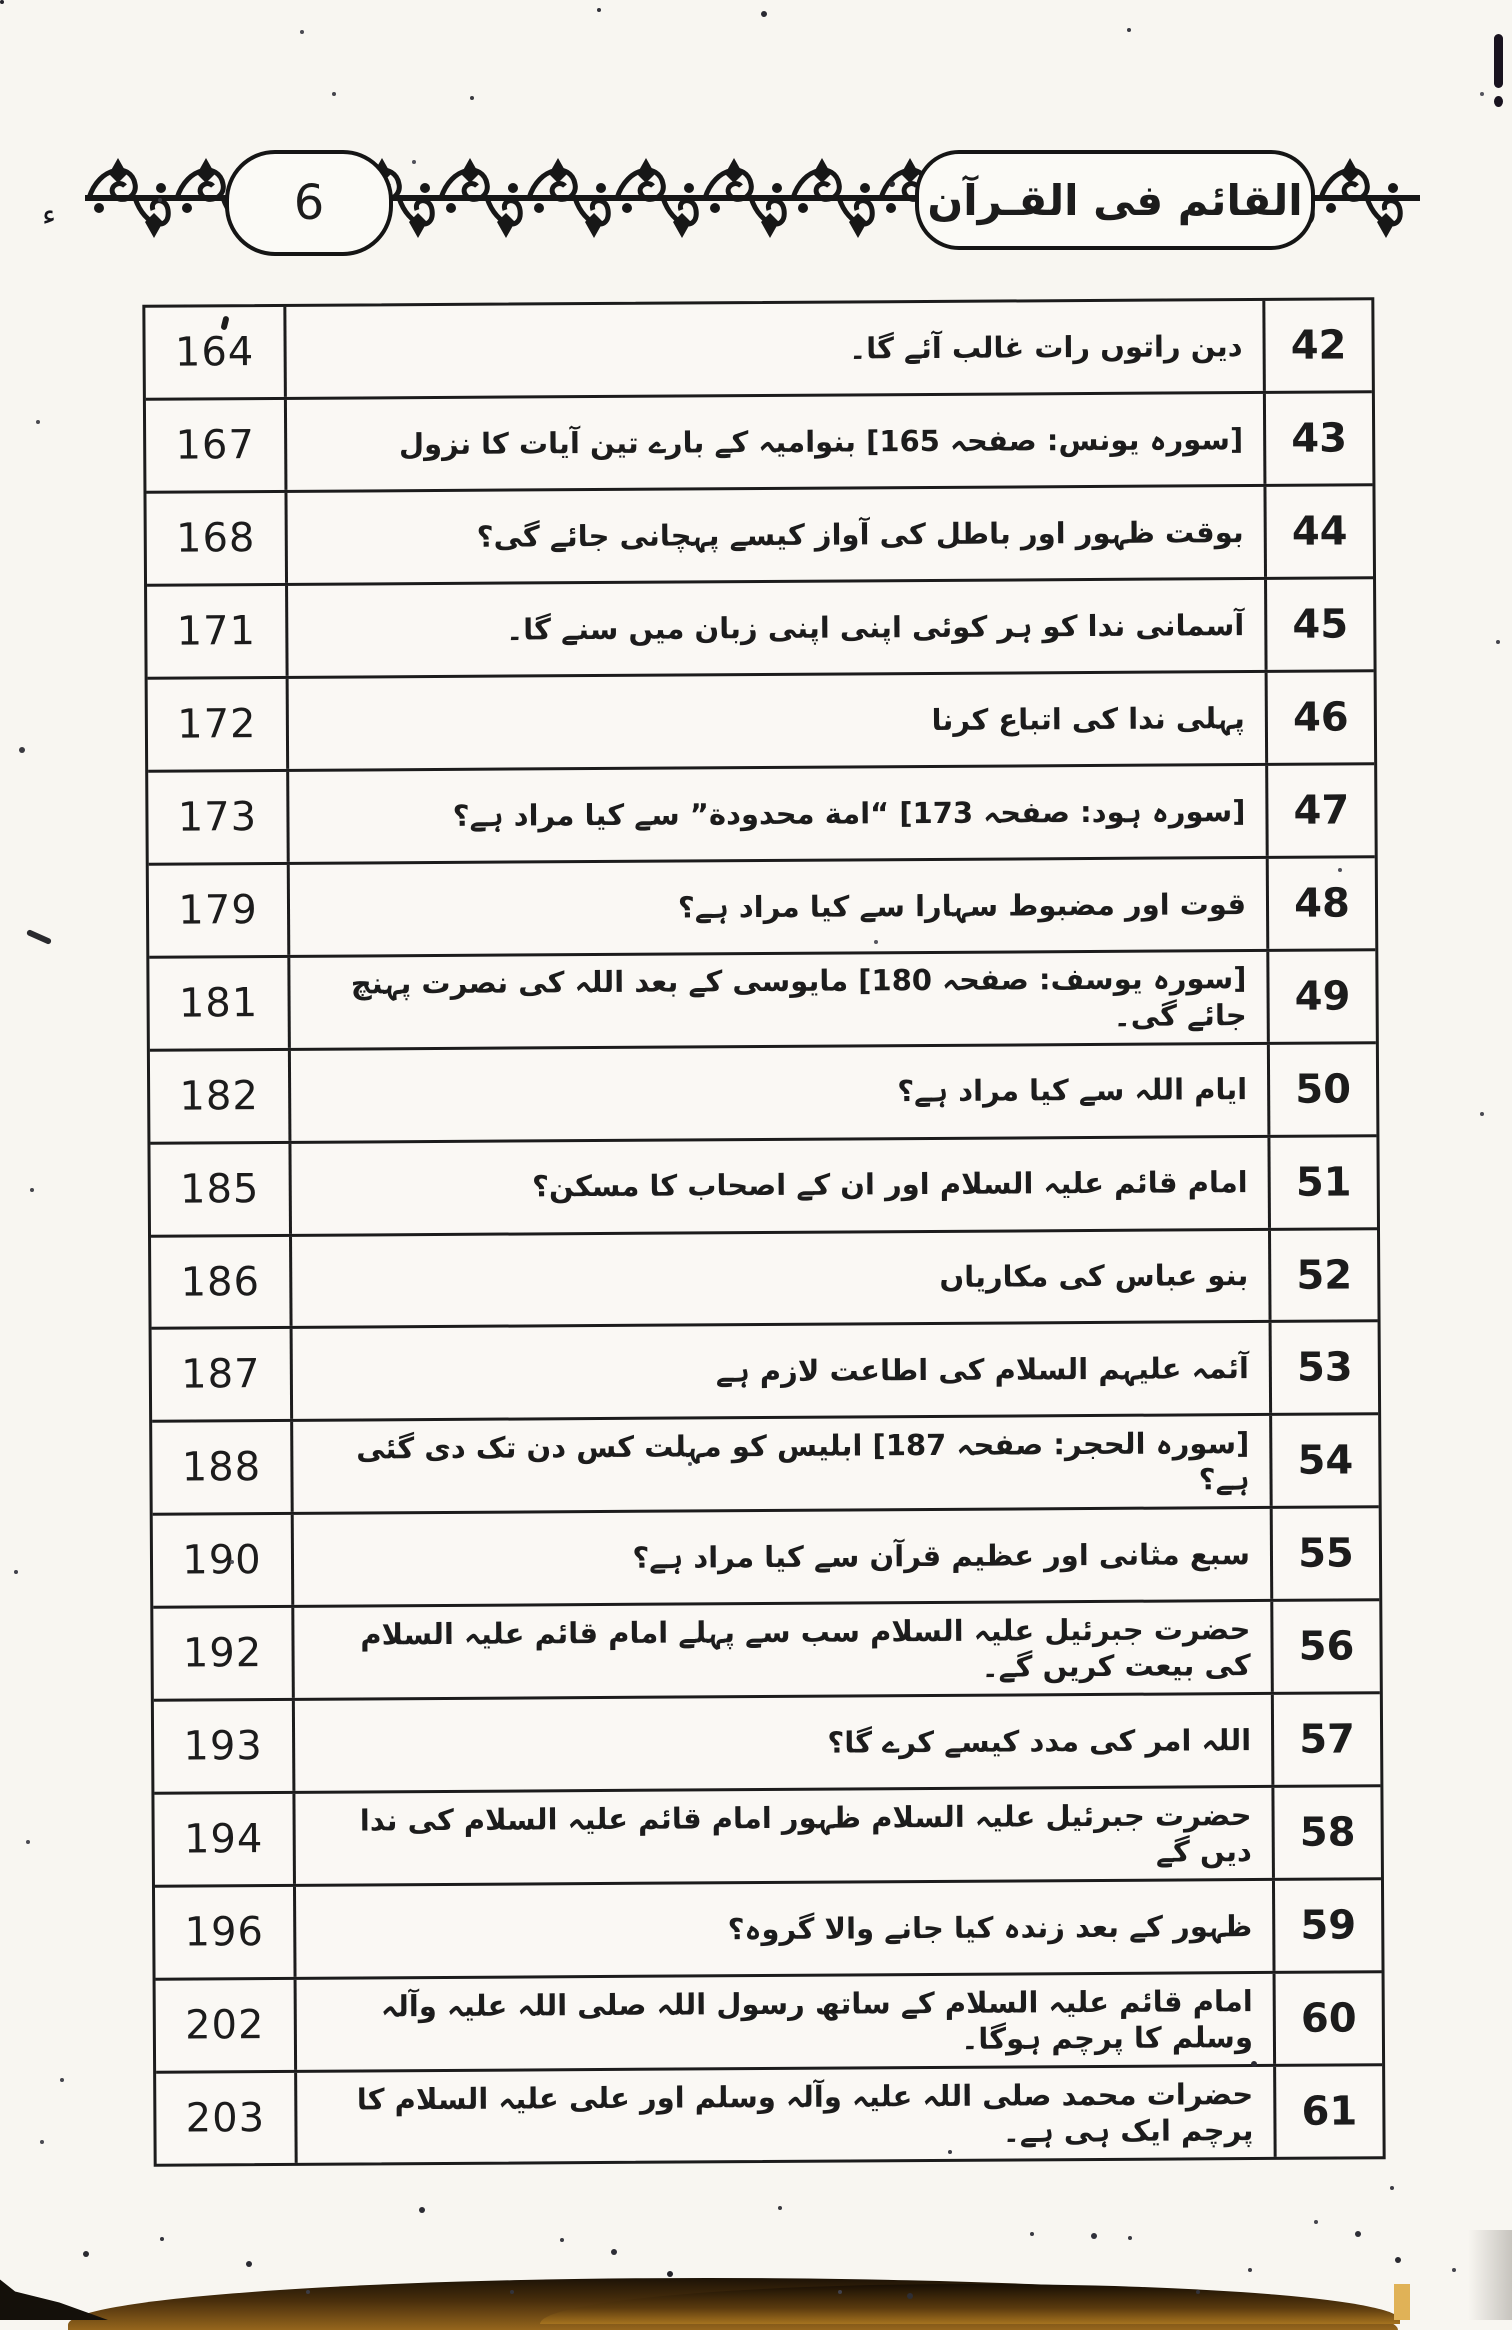 This screenshot has height=2330, width=1512. I want to click on page-number-cell: 172, so click(218, 724).